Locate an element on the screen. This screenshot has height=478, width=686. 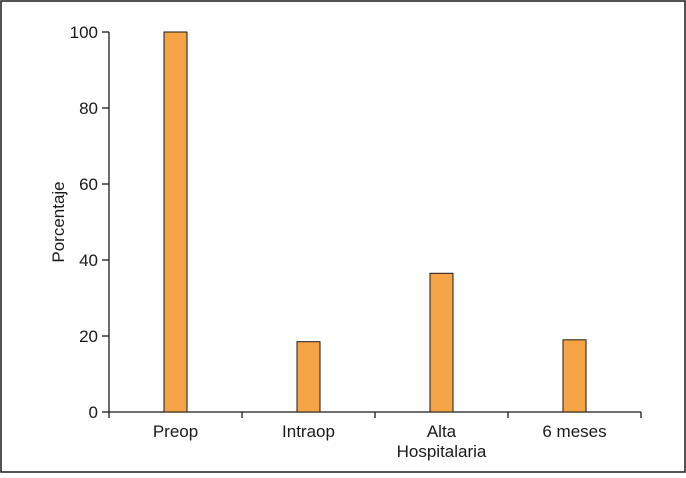
y-tick-label: 60 is located at coordinates (88, 184).